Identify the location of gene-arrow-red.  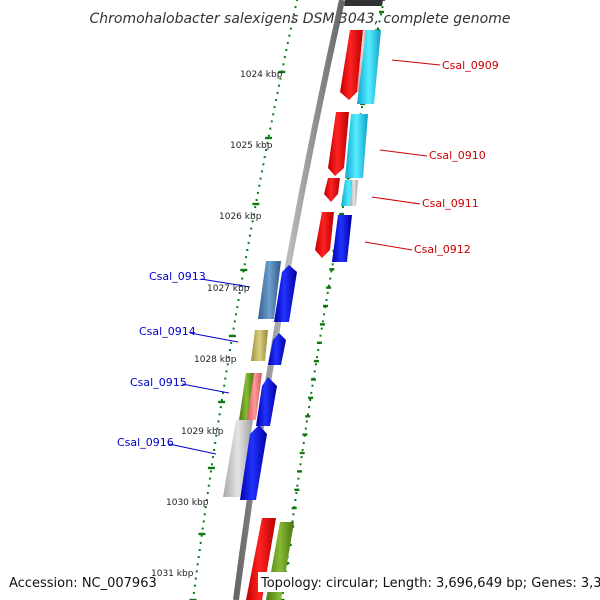
(332, 190).